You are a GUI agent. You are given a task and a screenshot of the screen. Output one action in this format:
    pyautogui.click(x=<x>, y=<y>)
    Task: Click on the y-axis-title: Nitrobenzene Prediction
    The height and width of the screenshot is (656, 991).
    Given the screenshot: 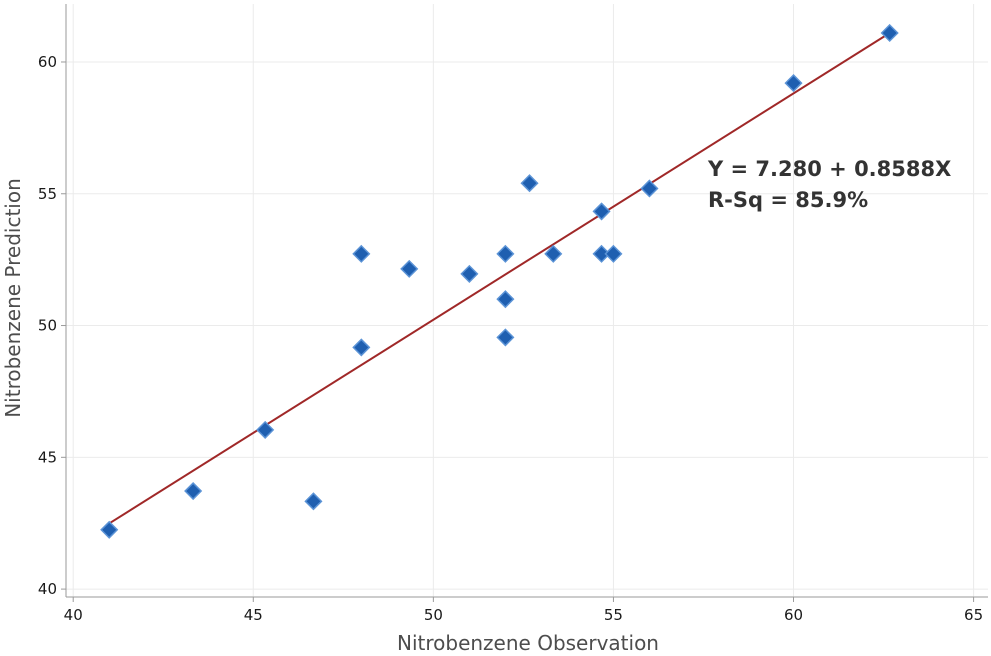 What is the action you would take?
    pyautogui.click(x=13, y=298)
    